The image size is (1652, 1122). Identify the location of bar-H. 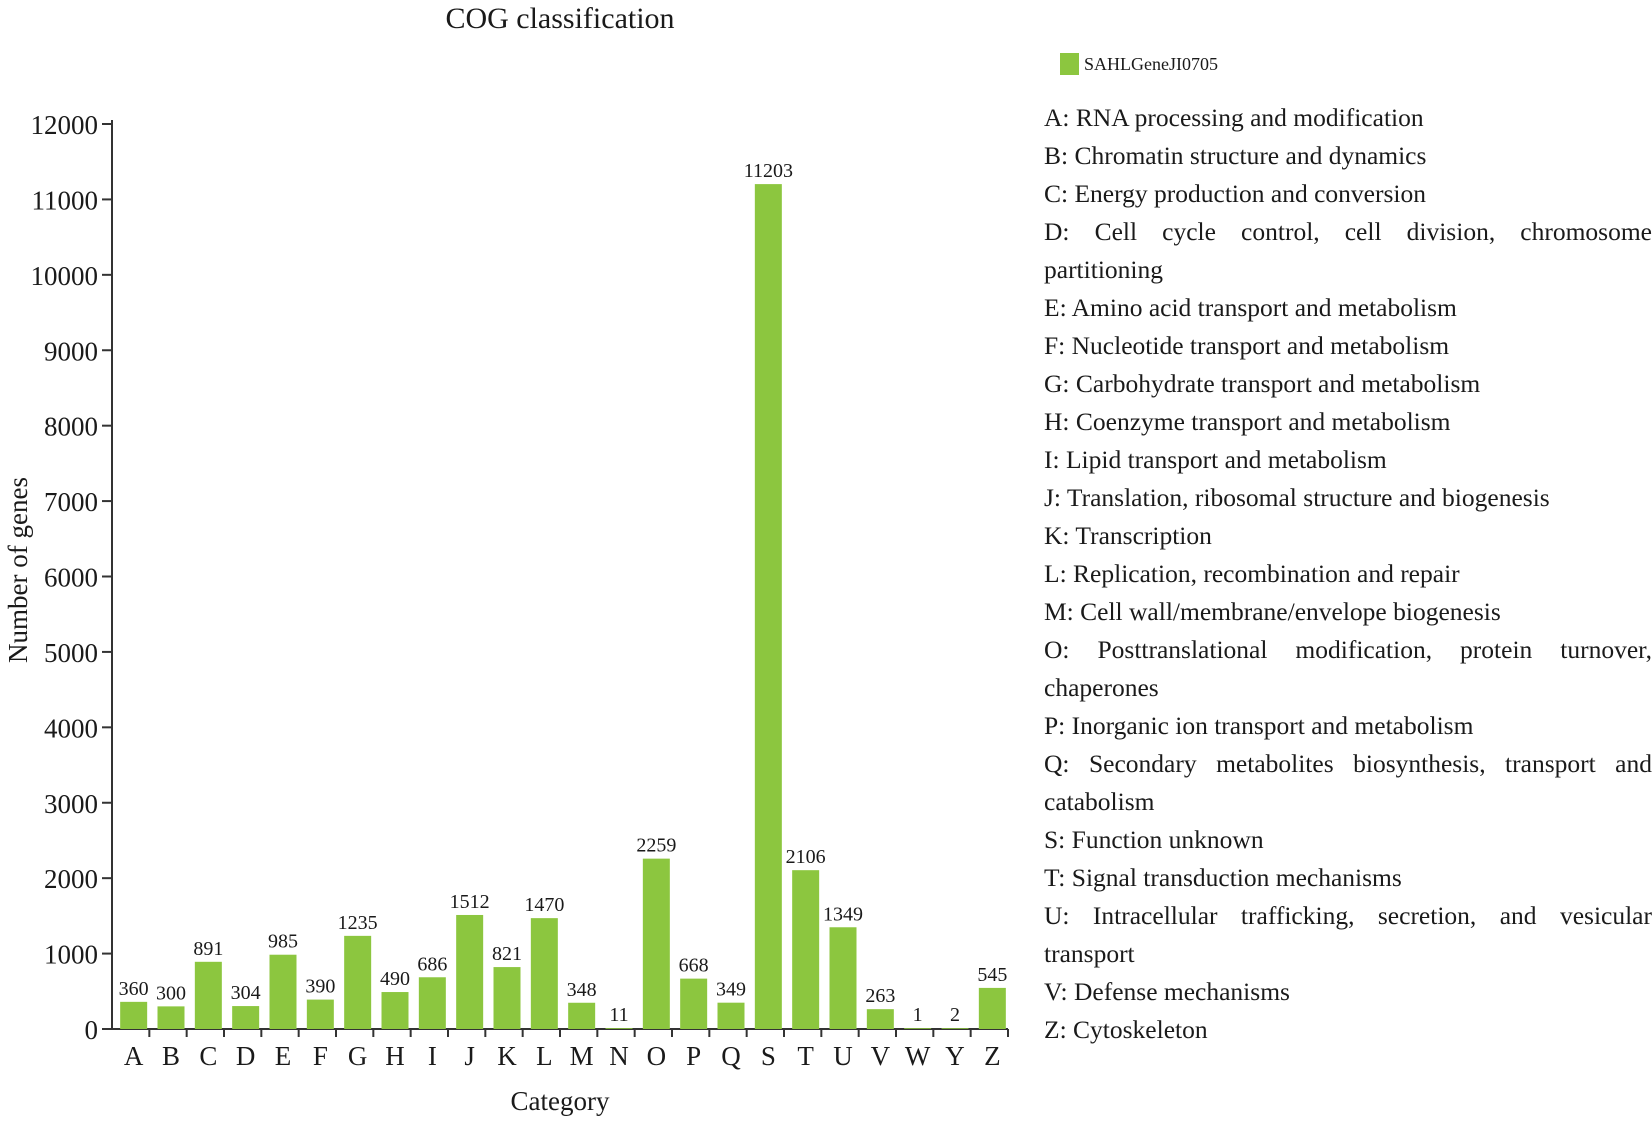
(395, 1010).